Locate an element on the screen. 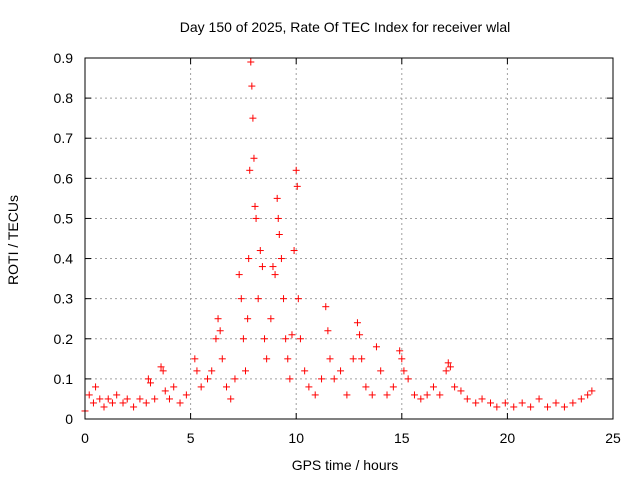 The width and height of the screenshot is (640, 480). y-tick-label: 0.4 is located at coordinates (64, 259).